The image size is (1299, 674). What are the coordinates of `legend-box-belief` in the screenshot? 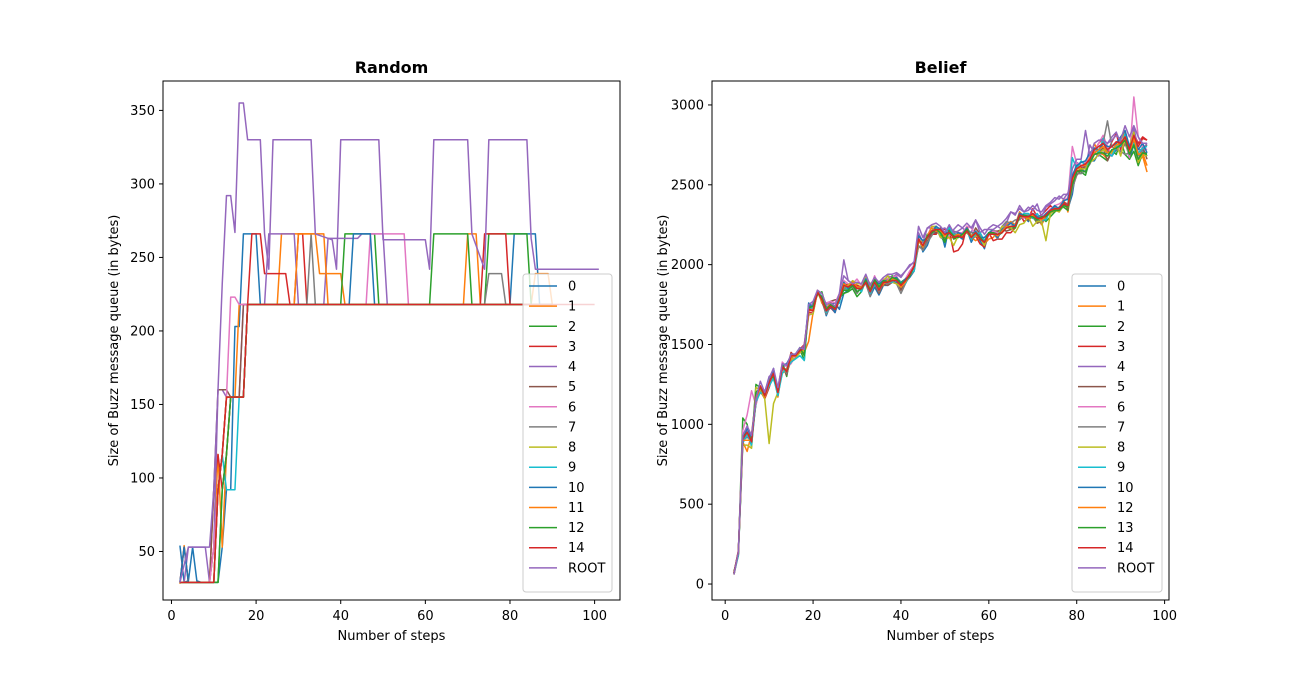 It's located at (1117, 433).